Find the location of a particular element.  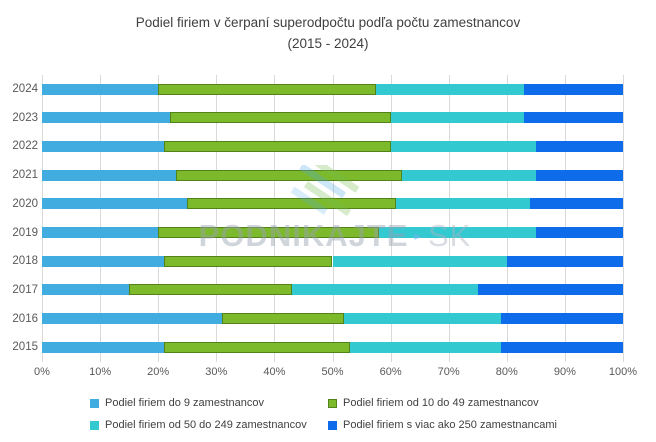

bar-row-2016 is located at coordinates (332, 319).